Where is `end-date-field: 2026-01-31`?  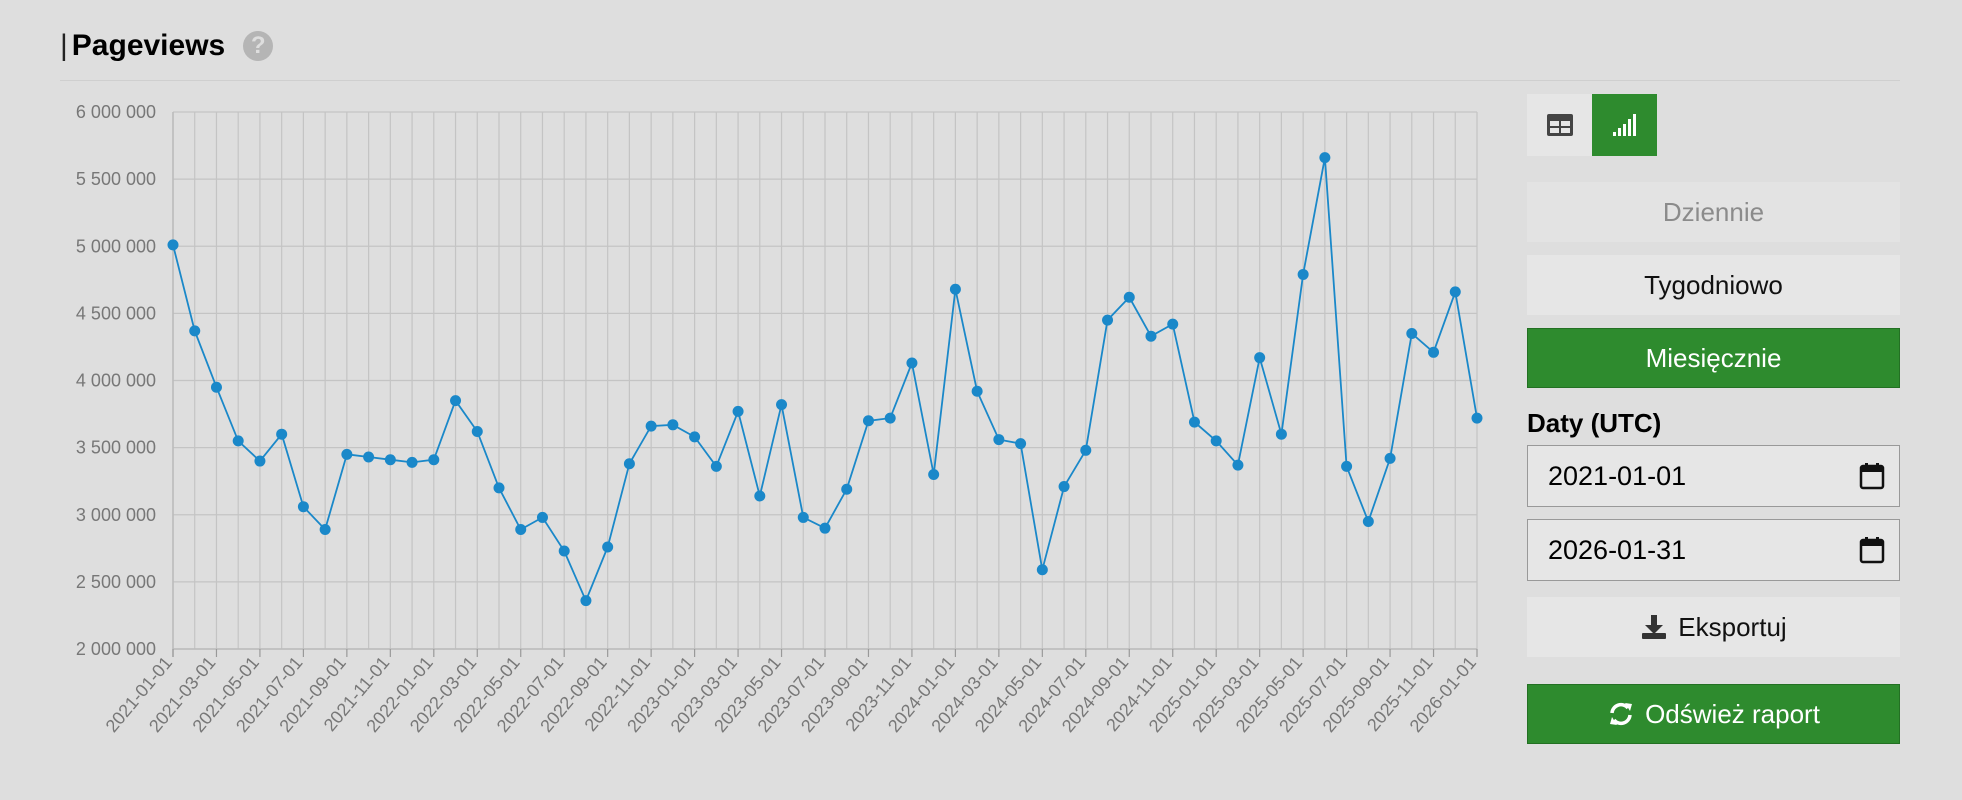
end-date-field: 2026-01-31 is located at coordinates (1713, 550).